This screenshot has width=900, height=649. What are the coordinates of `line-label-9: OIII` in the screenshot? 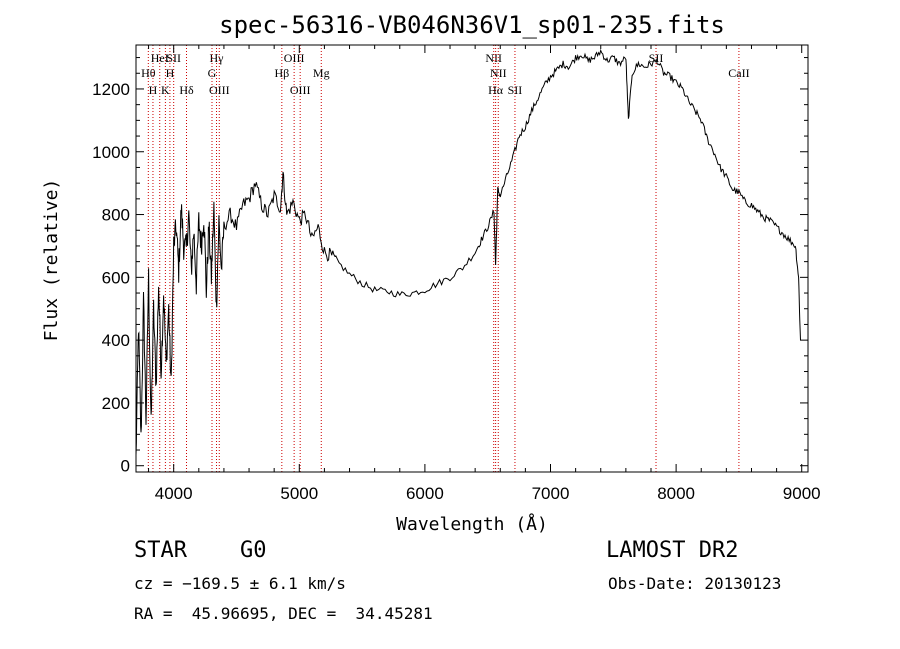 It's located at (219, 90).